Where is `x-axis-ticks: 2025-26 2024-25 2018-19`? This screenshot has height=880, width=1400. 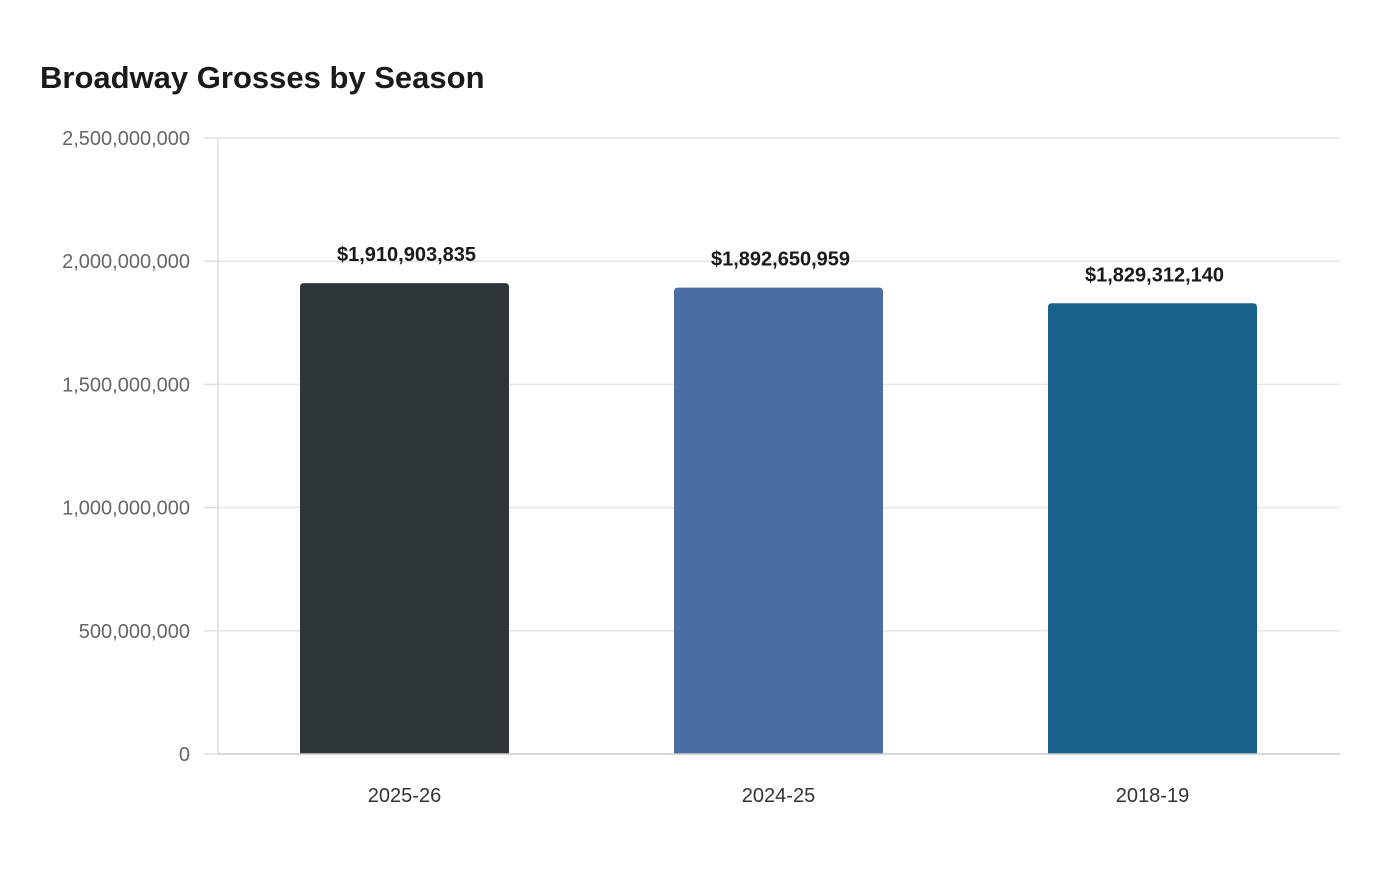
x-axis-ticks: 2025-26 2024-25 2018-19 is located at coordinates (778, 796).